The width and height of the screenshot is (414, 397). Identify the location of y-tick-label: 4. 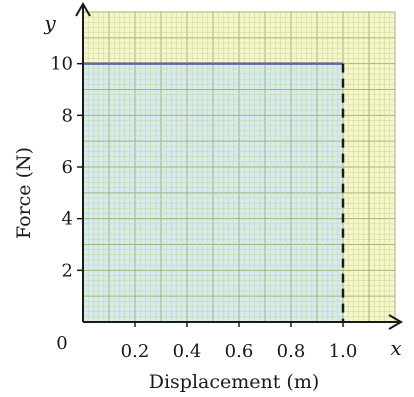
(67, 219).